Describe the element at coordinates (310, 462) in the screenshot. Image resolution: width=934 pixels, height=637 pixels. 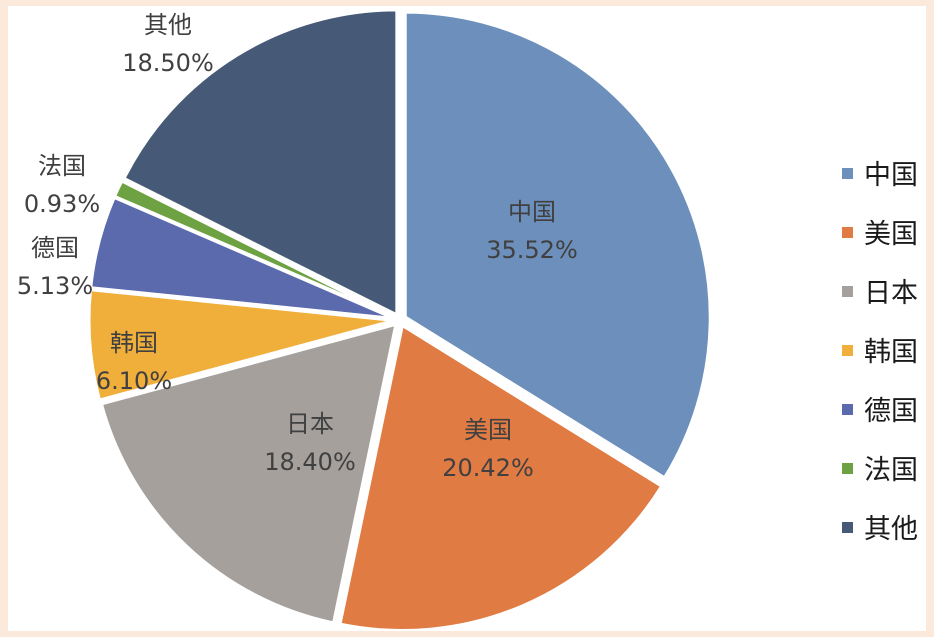
I see `slice-label-value: 18.40%` at that location.